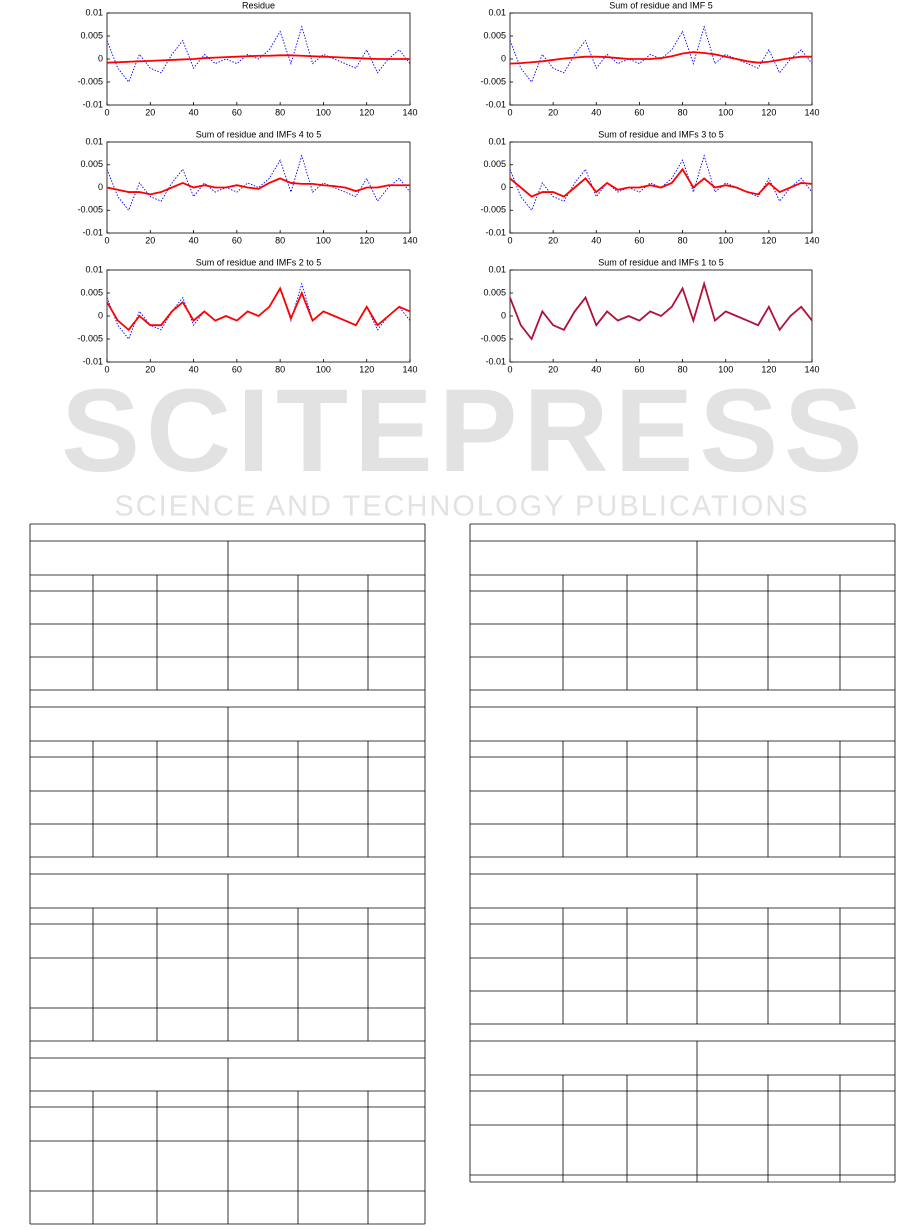 Image resolution: width=915 pixels, height=1230 pixels. I want to click on chart-title: Sum of residue and IMFs 2 to 5, so click(259, 262).